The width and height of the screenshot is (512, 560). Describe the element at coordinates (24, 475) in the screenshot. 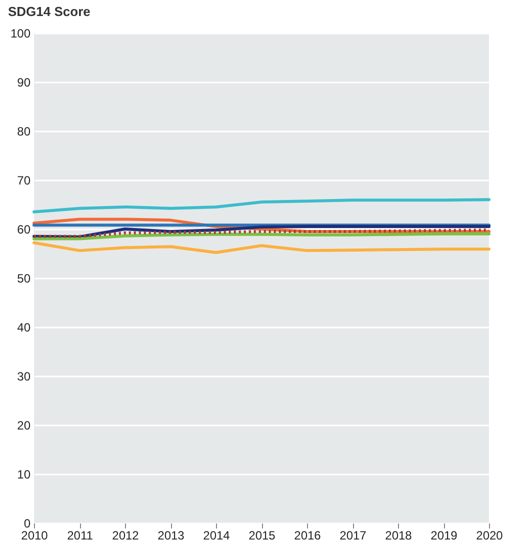

I see `y-tick-label: 10` at that location.